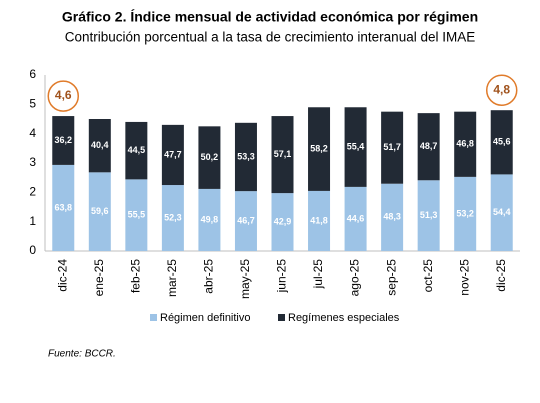 Image resolution: width=540 pixels, height=403 pixels. I want to click on legend-label: Régimen definitivo, so click(205, 318).